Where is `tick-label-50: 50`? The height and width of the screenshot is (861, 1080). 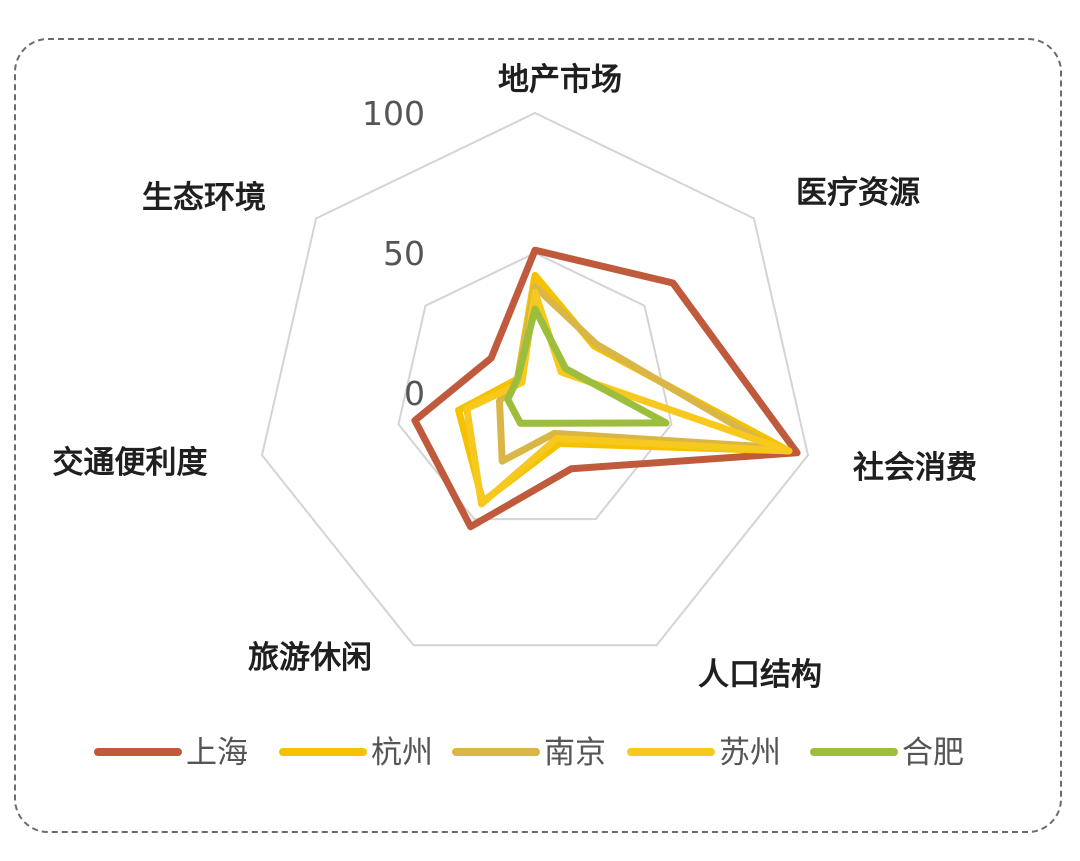
tick-label-50: 50 is located at coordinates (404, 253).